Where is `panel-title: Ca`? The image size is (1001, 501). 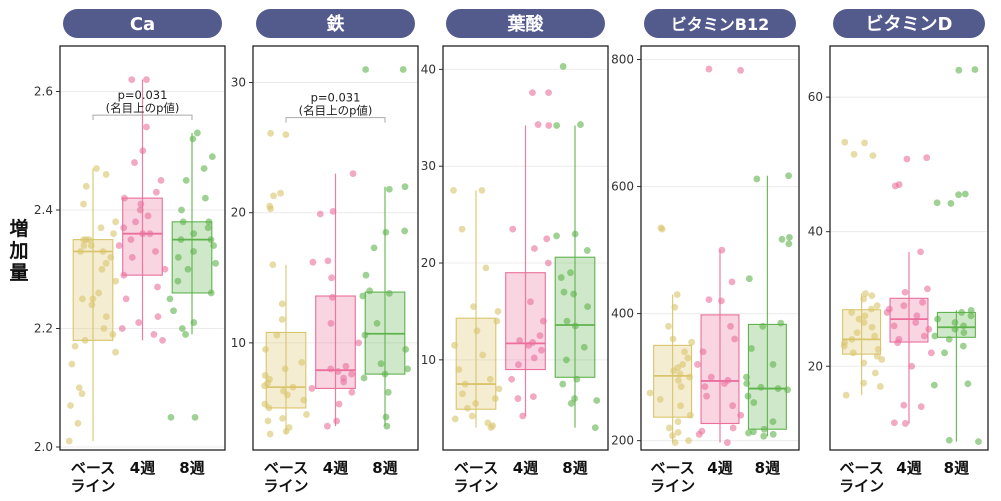 panel-title: Ca is located at coordinates (142, 24).